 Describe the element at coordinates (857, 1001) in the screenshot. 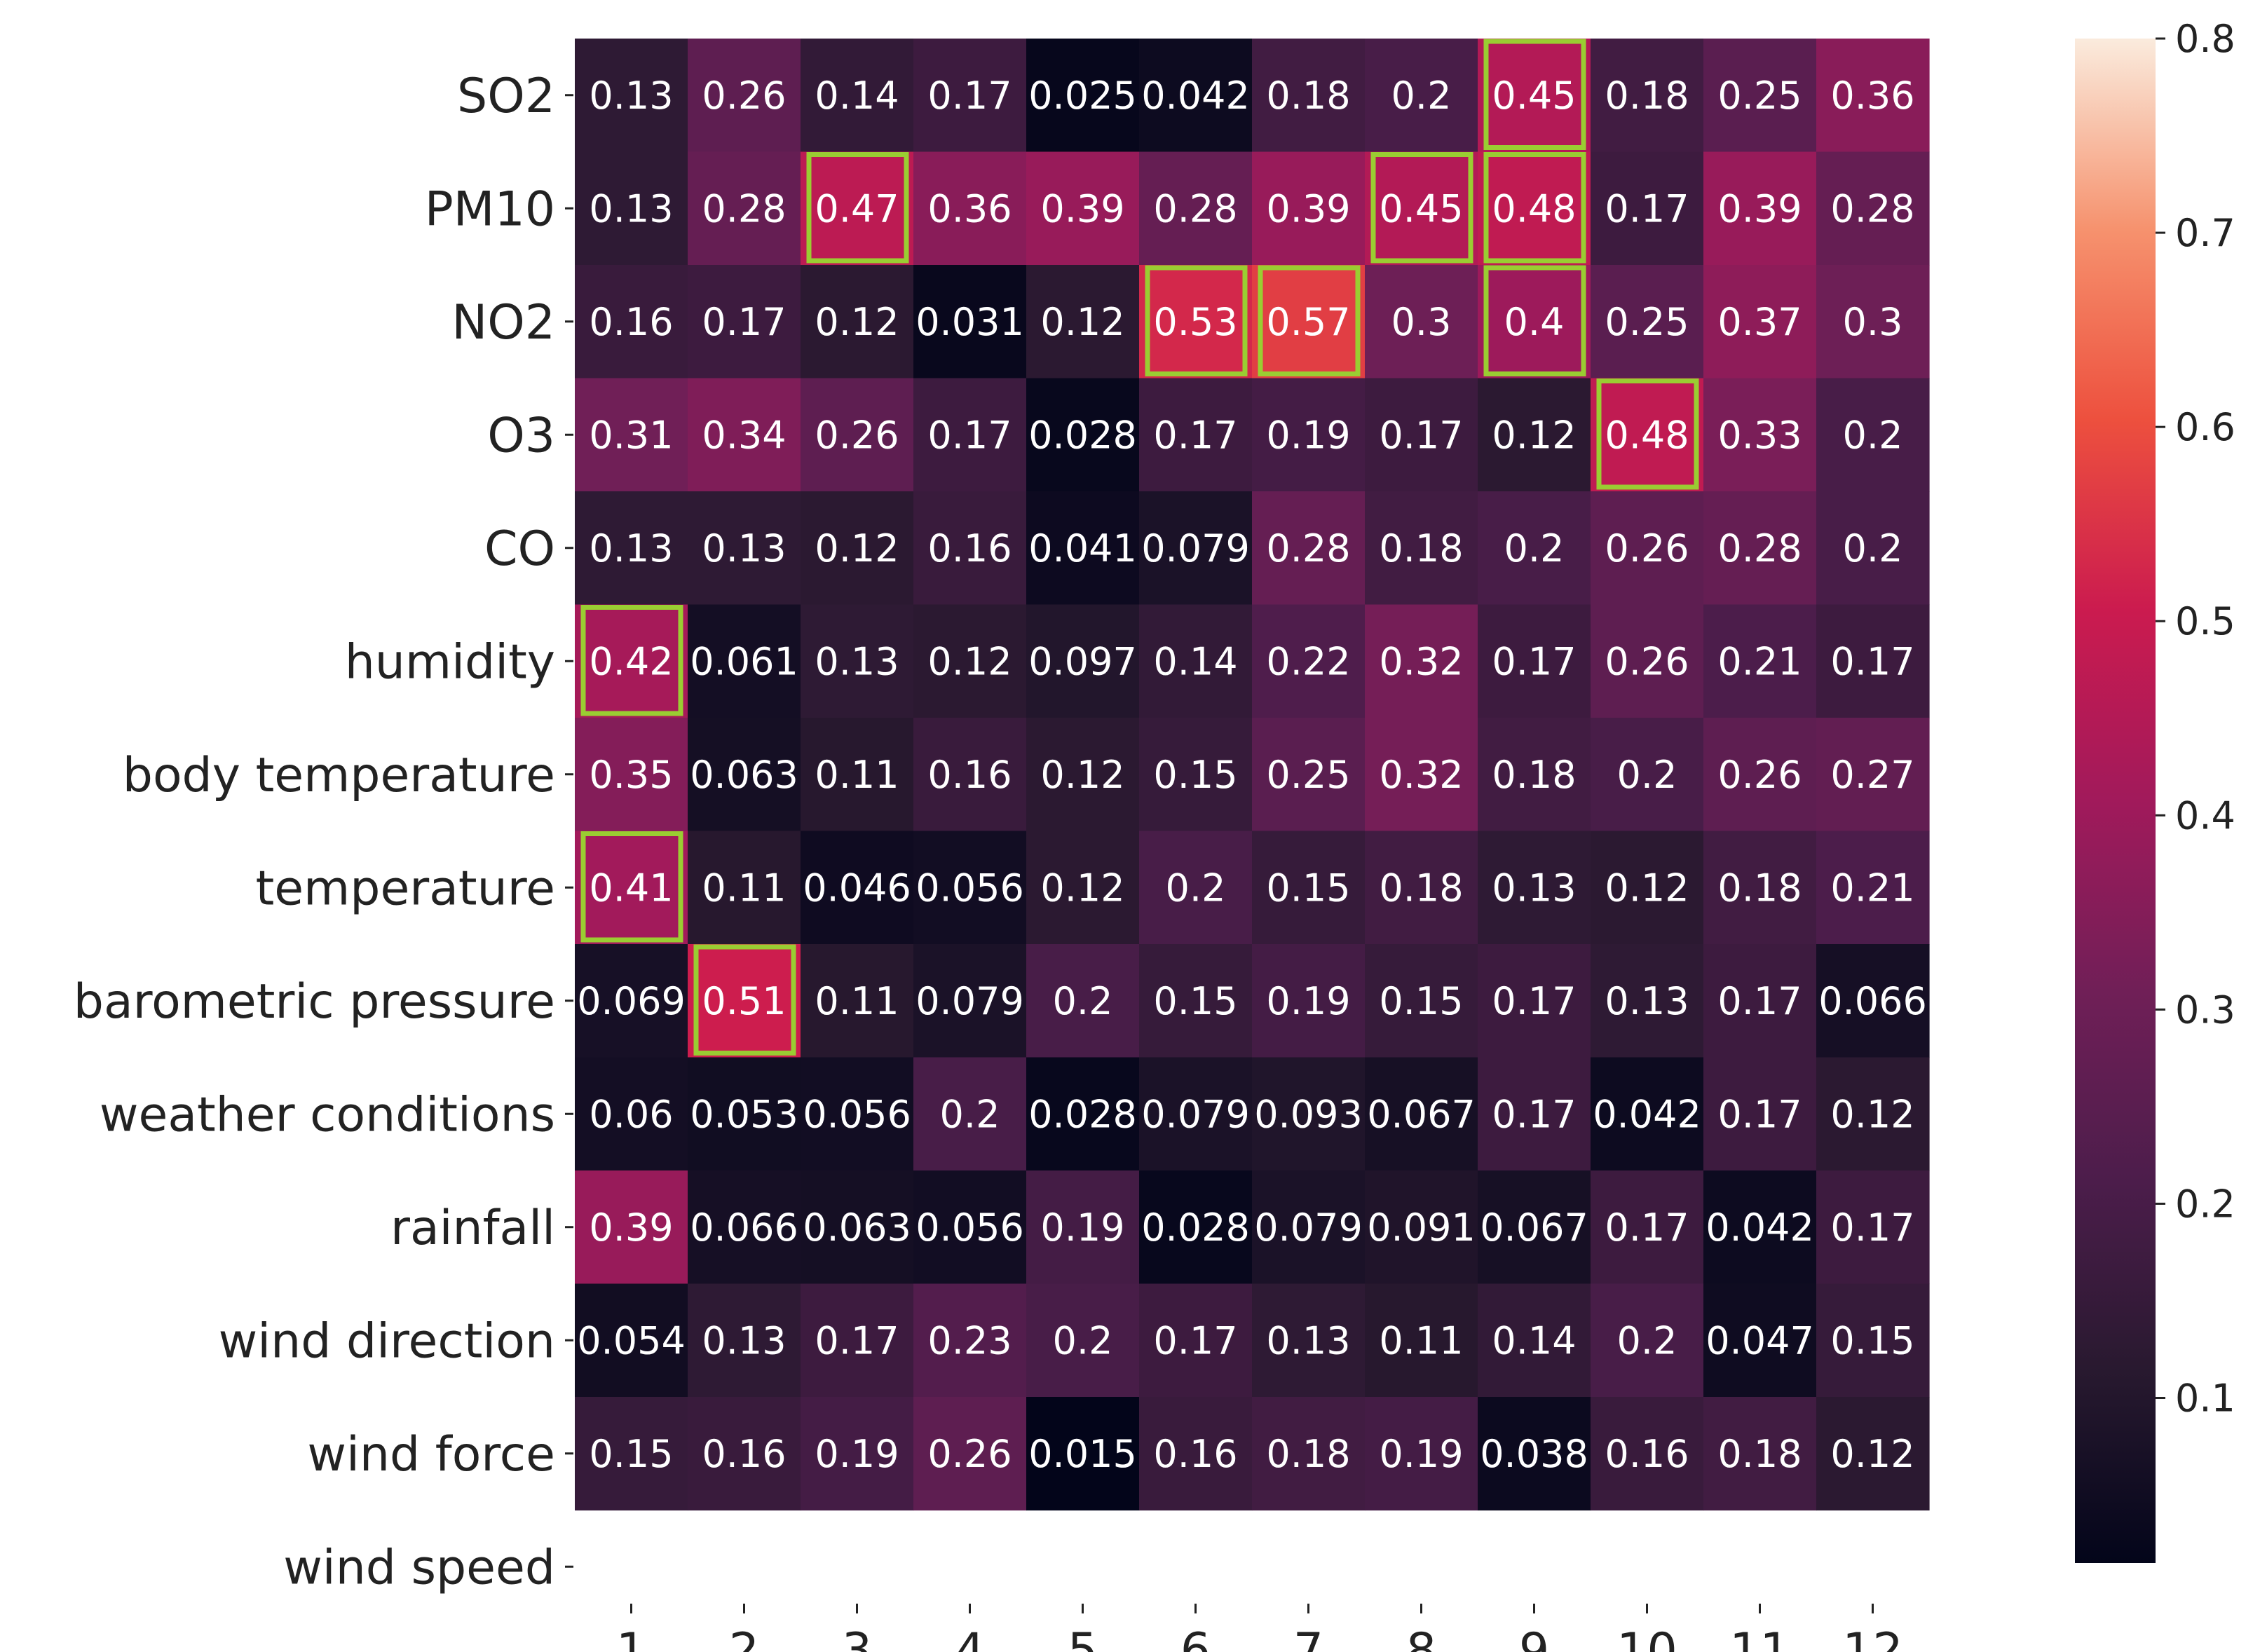

I see `cell-value-label: 0.11` at that location.